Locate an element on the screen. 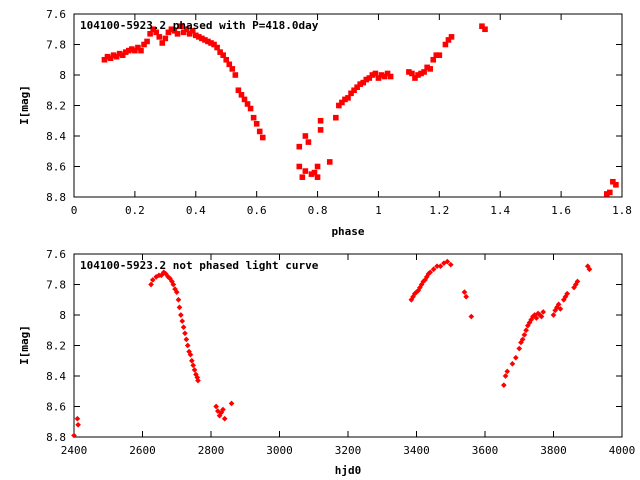 This screenshot has width=640, height=480. y-tick-label: 8.4 is located at coordinates (56, 136).